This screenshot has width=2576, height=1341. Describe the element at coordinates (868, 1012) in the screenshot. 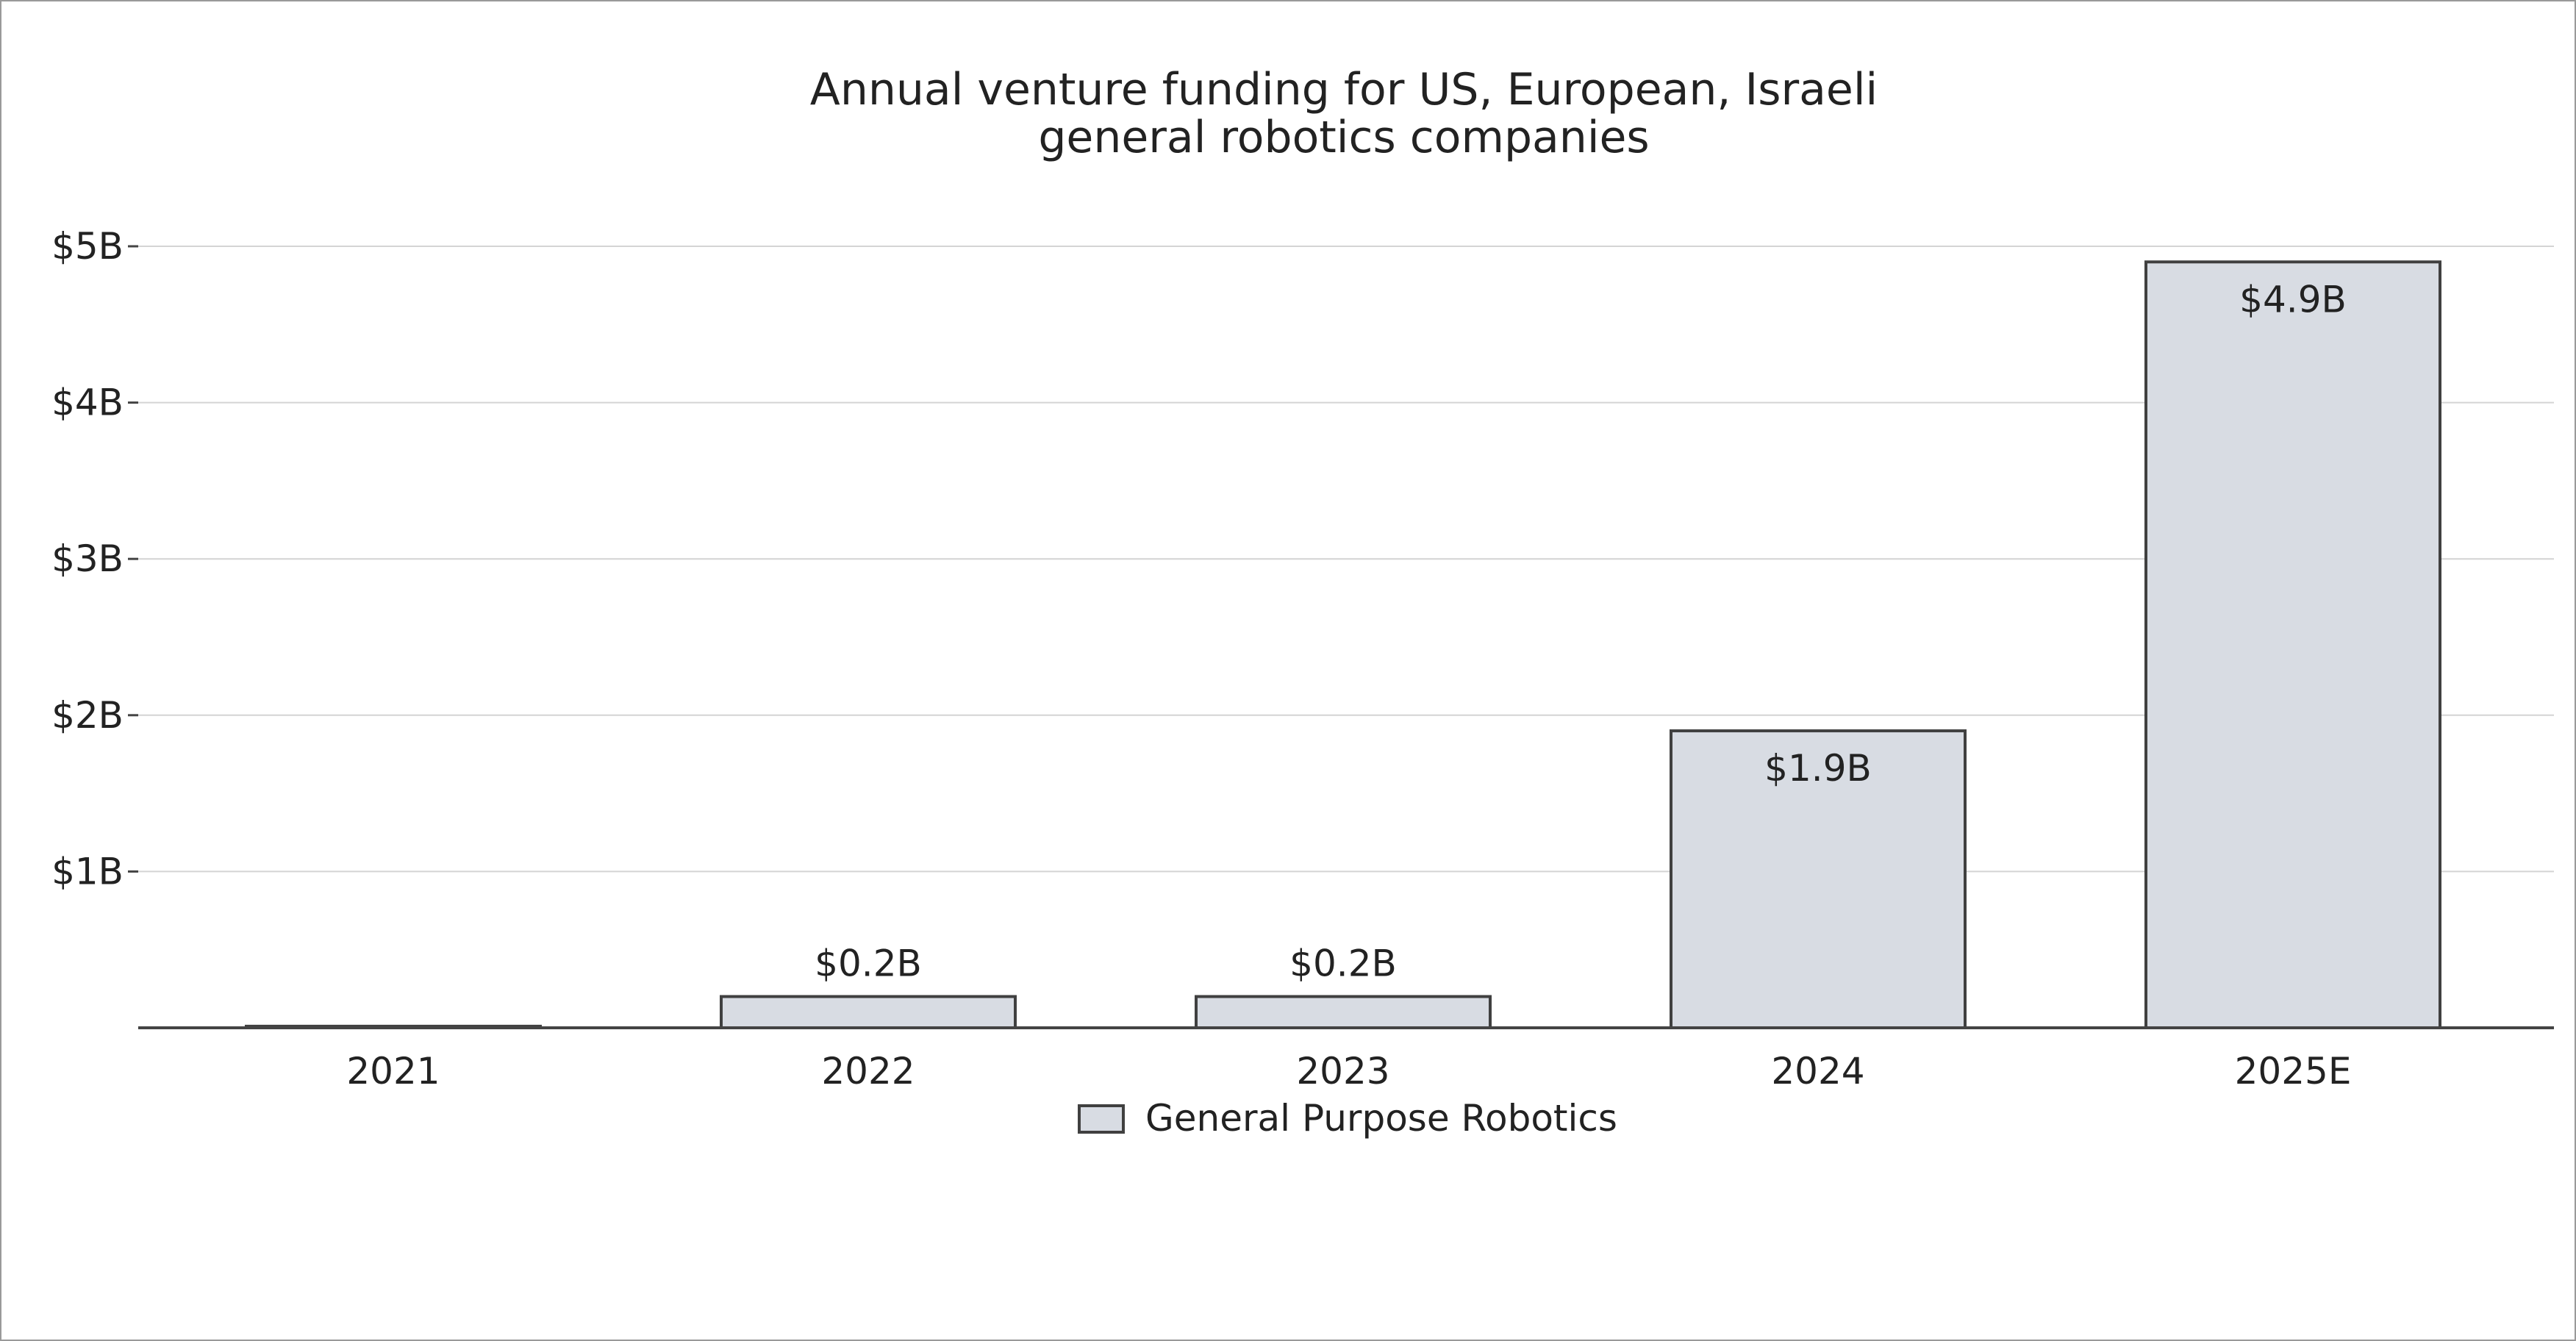

I see `bar-2022` at that location.